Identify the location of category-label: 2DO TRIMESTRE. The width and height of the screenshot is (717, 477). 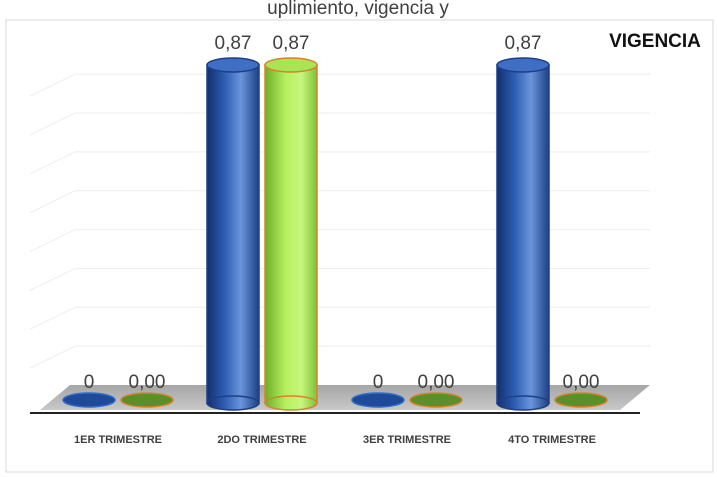
(261, 440).